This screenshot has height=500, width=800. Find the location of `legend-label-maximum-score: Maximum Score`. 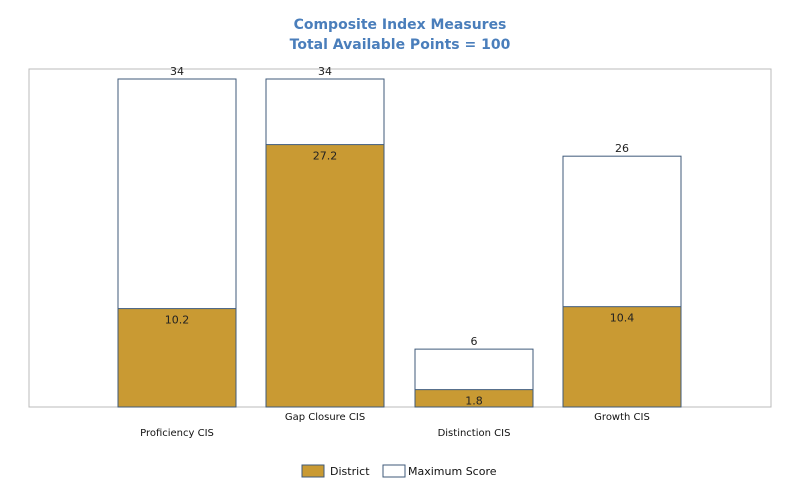

legend-label-maximum-score: Maximum Score is located at coordinates (452, 471).